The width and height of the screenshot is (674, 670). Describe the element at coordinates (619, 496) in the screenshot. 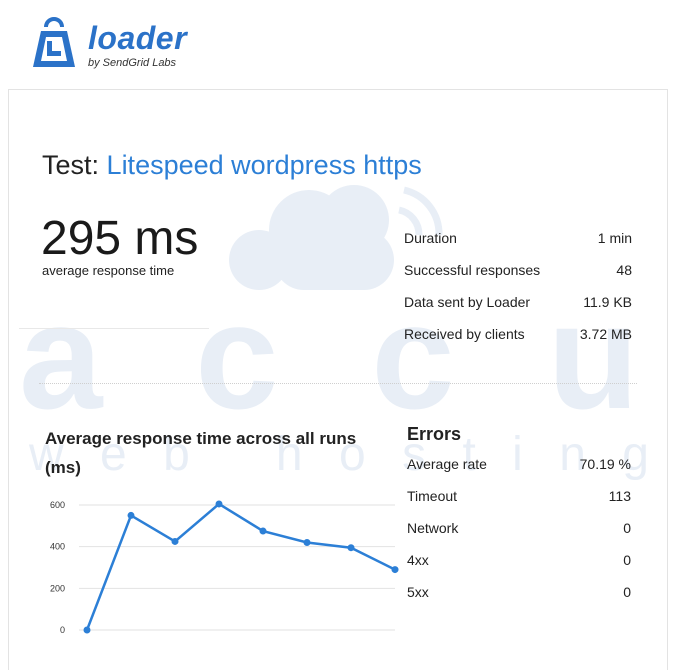

I see `error-value: 113` at that location.